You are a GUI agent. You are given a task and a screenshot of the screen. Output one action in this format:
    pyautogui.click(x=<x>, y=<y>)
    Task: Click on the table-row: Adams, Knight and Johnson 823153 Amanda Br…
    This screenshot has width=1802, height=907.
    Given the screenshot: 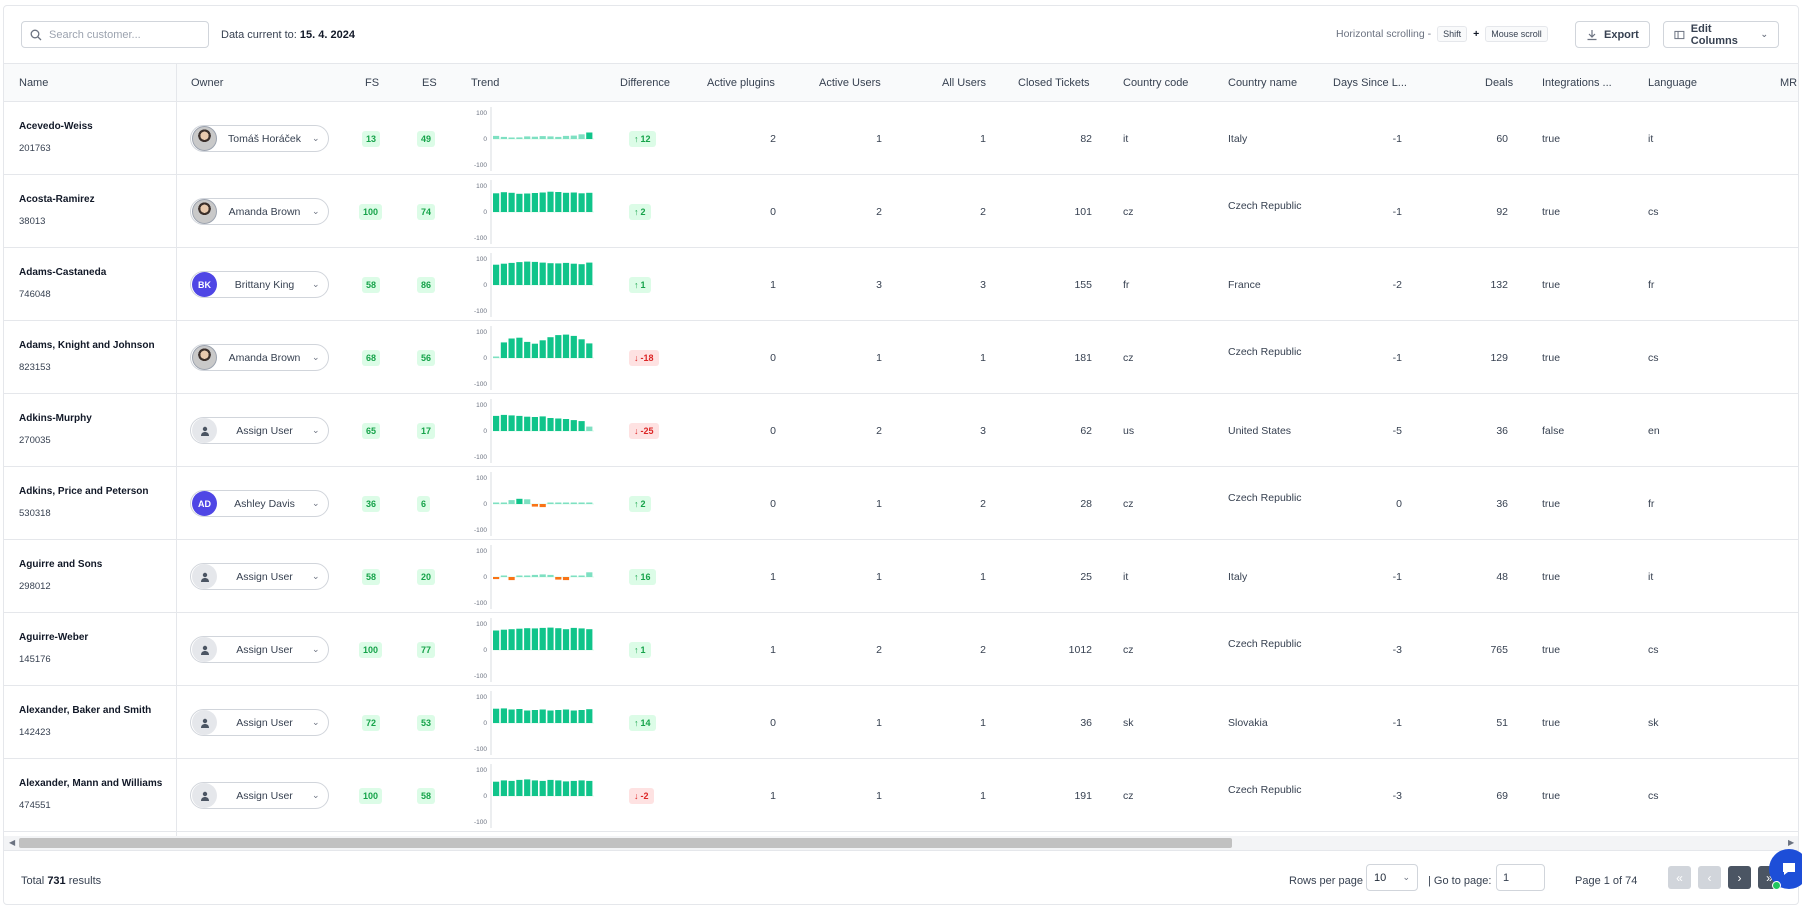 What is the action you would take?
    pyautogui.click(x=901, y=357)
    